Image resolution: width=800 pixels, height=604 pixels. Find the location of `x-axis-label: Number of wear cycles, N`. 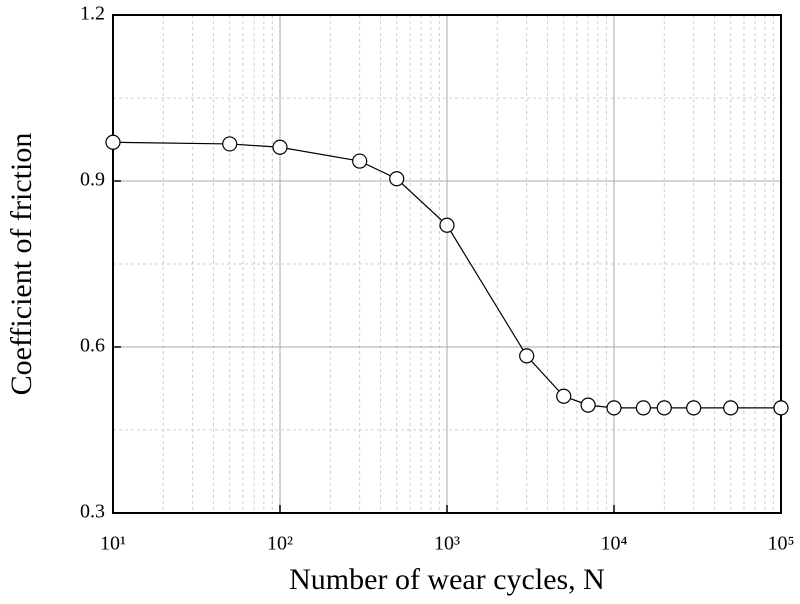

x-axis-label: Number of wear cycles, N is located at coordinates (447, 579).